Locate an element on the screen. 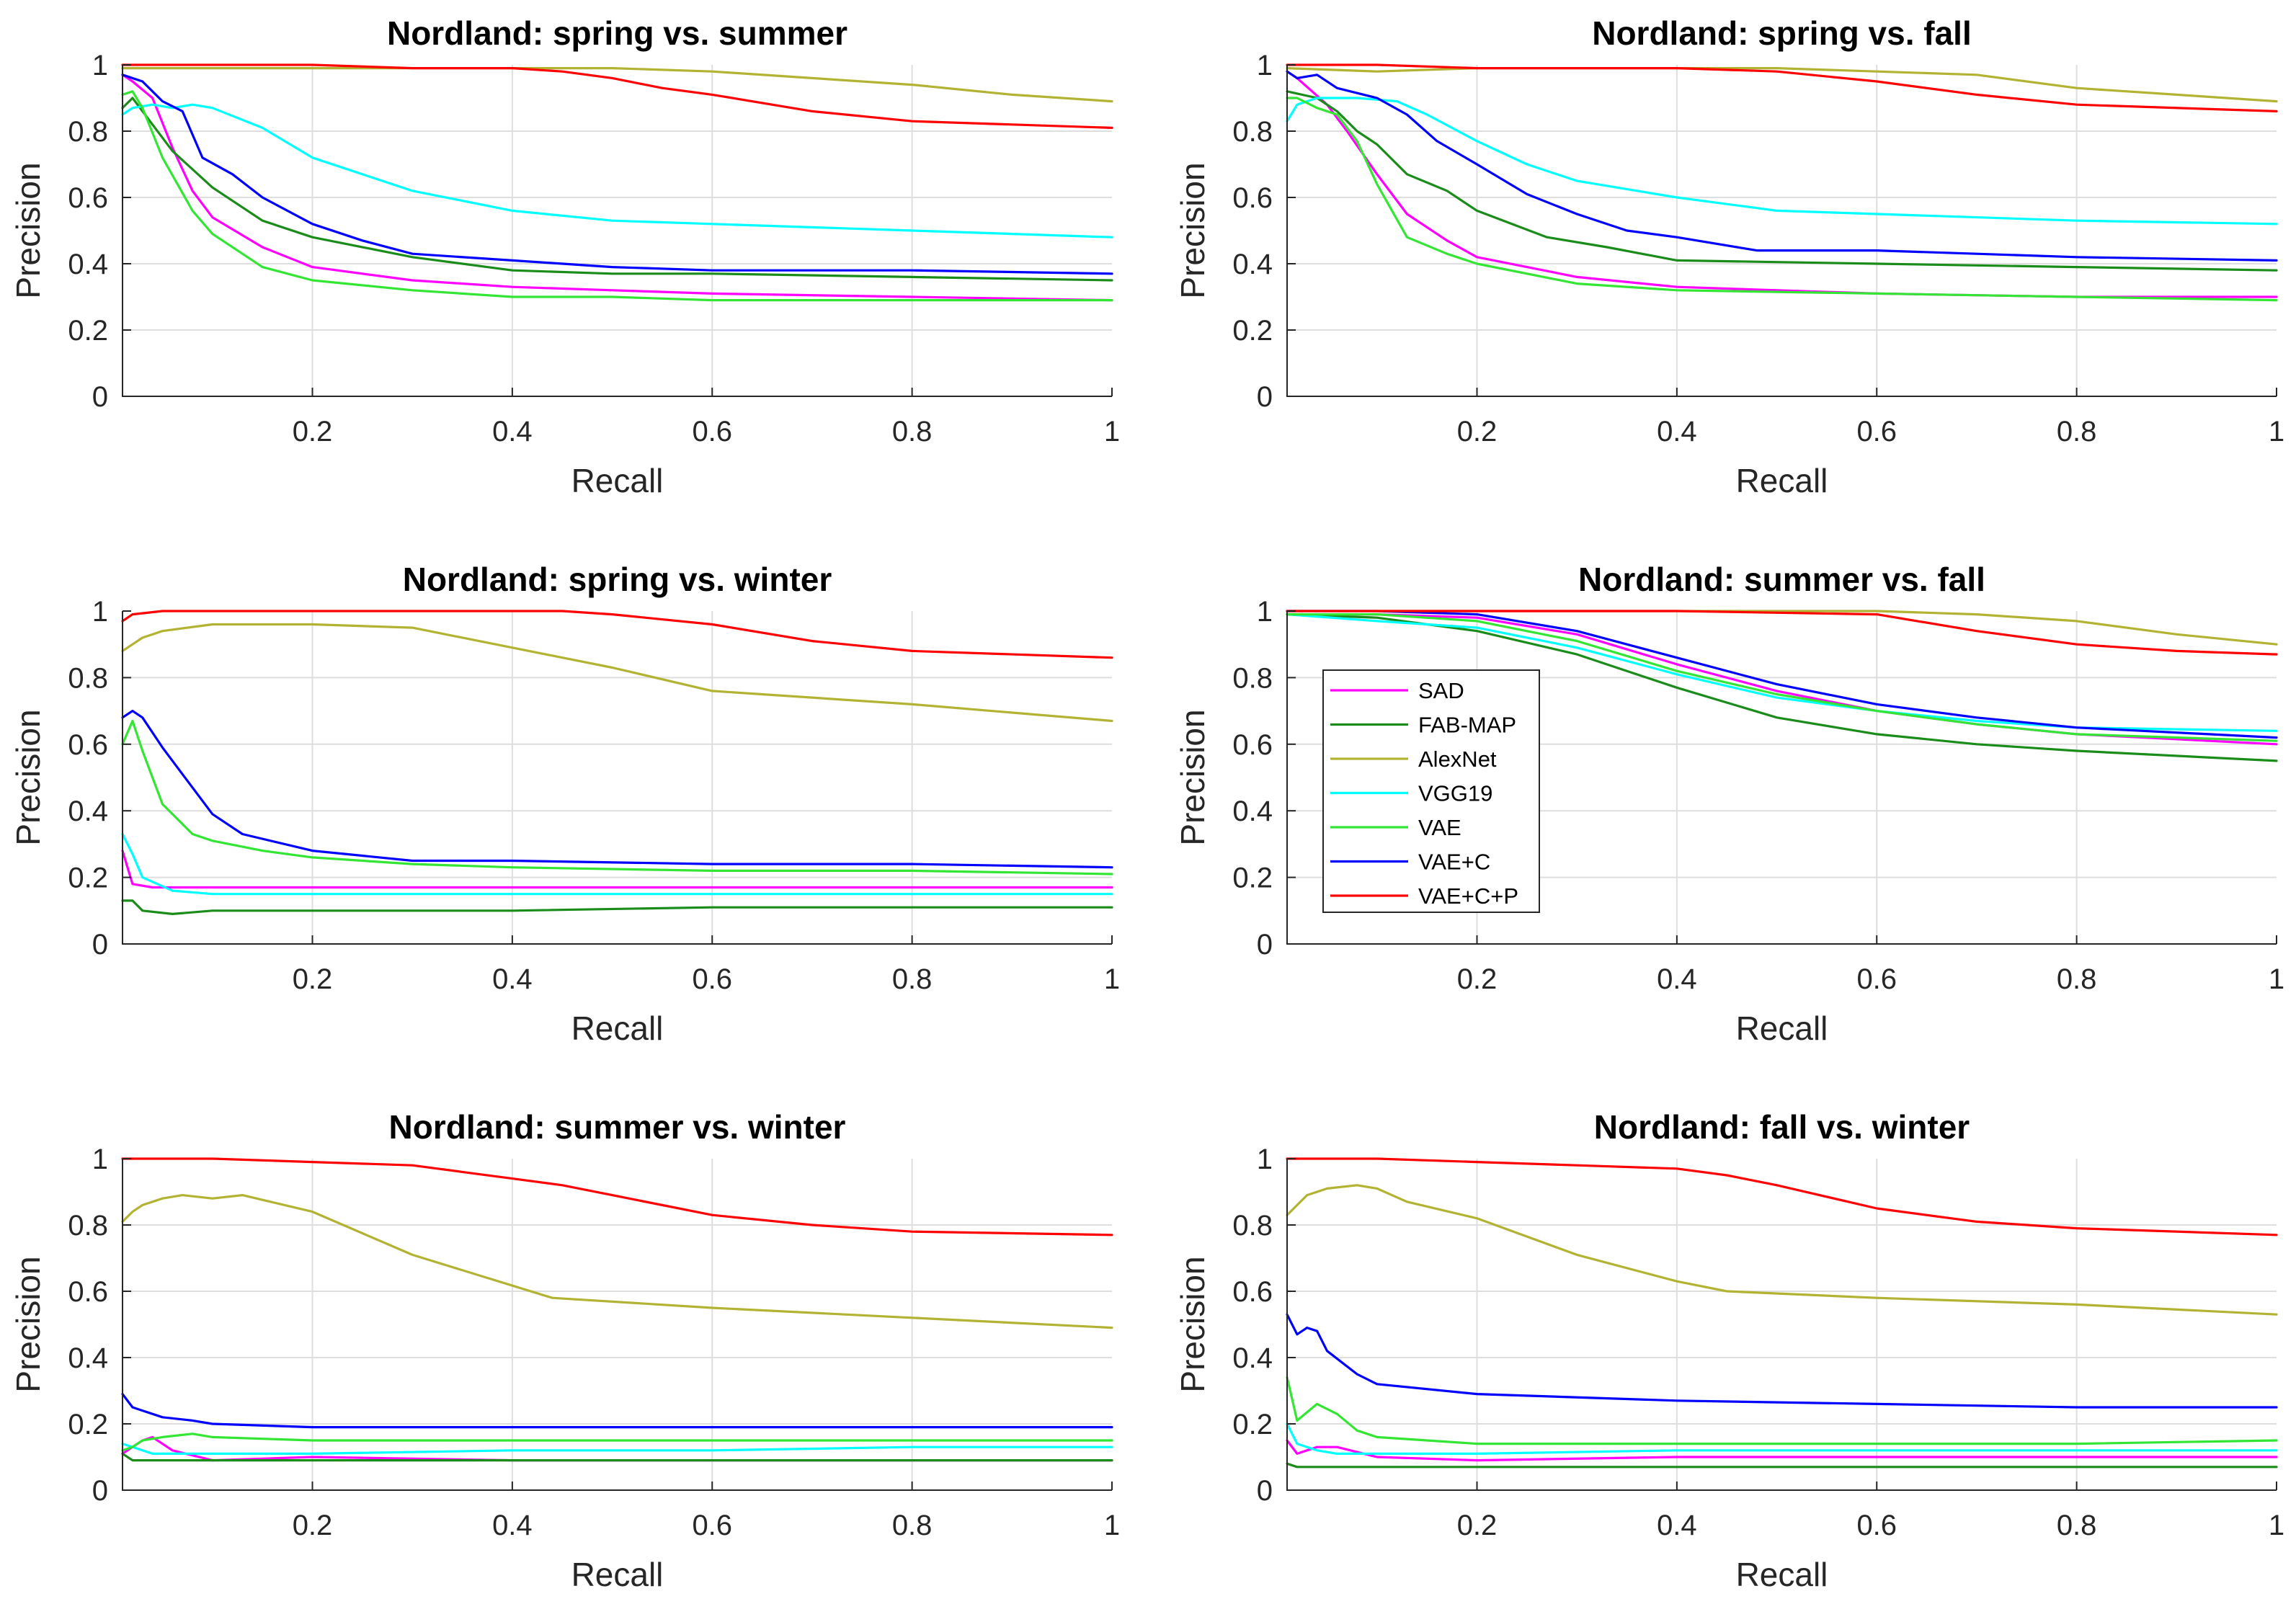  legend-label-sad: SAD is located at coordinates (1441, 690).